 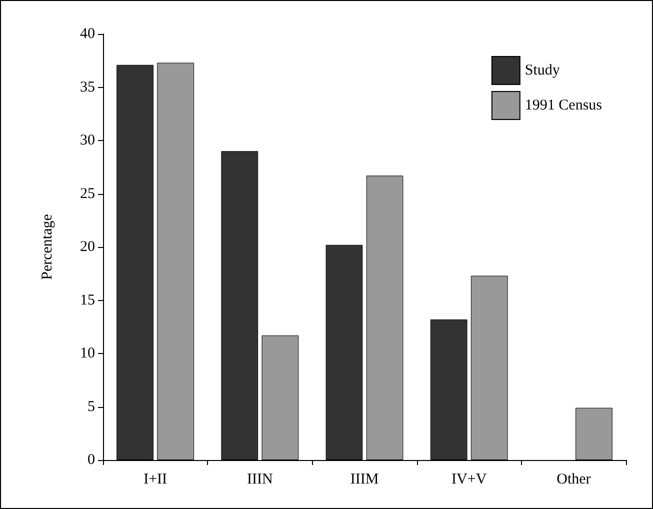 I want to click on y-tick-label: 5, so click(x=91, y=406).